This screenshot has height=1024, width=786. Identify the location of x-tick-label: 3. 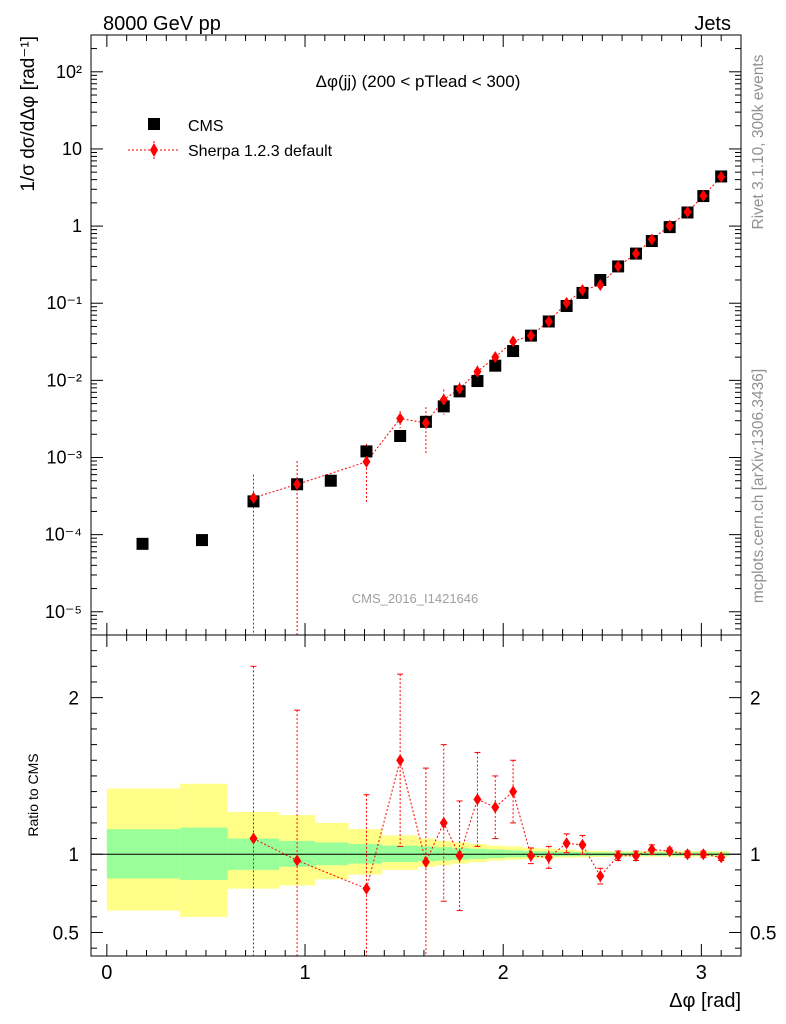
(701, 973).